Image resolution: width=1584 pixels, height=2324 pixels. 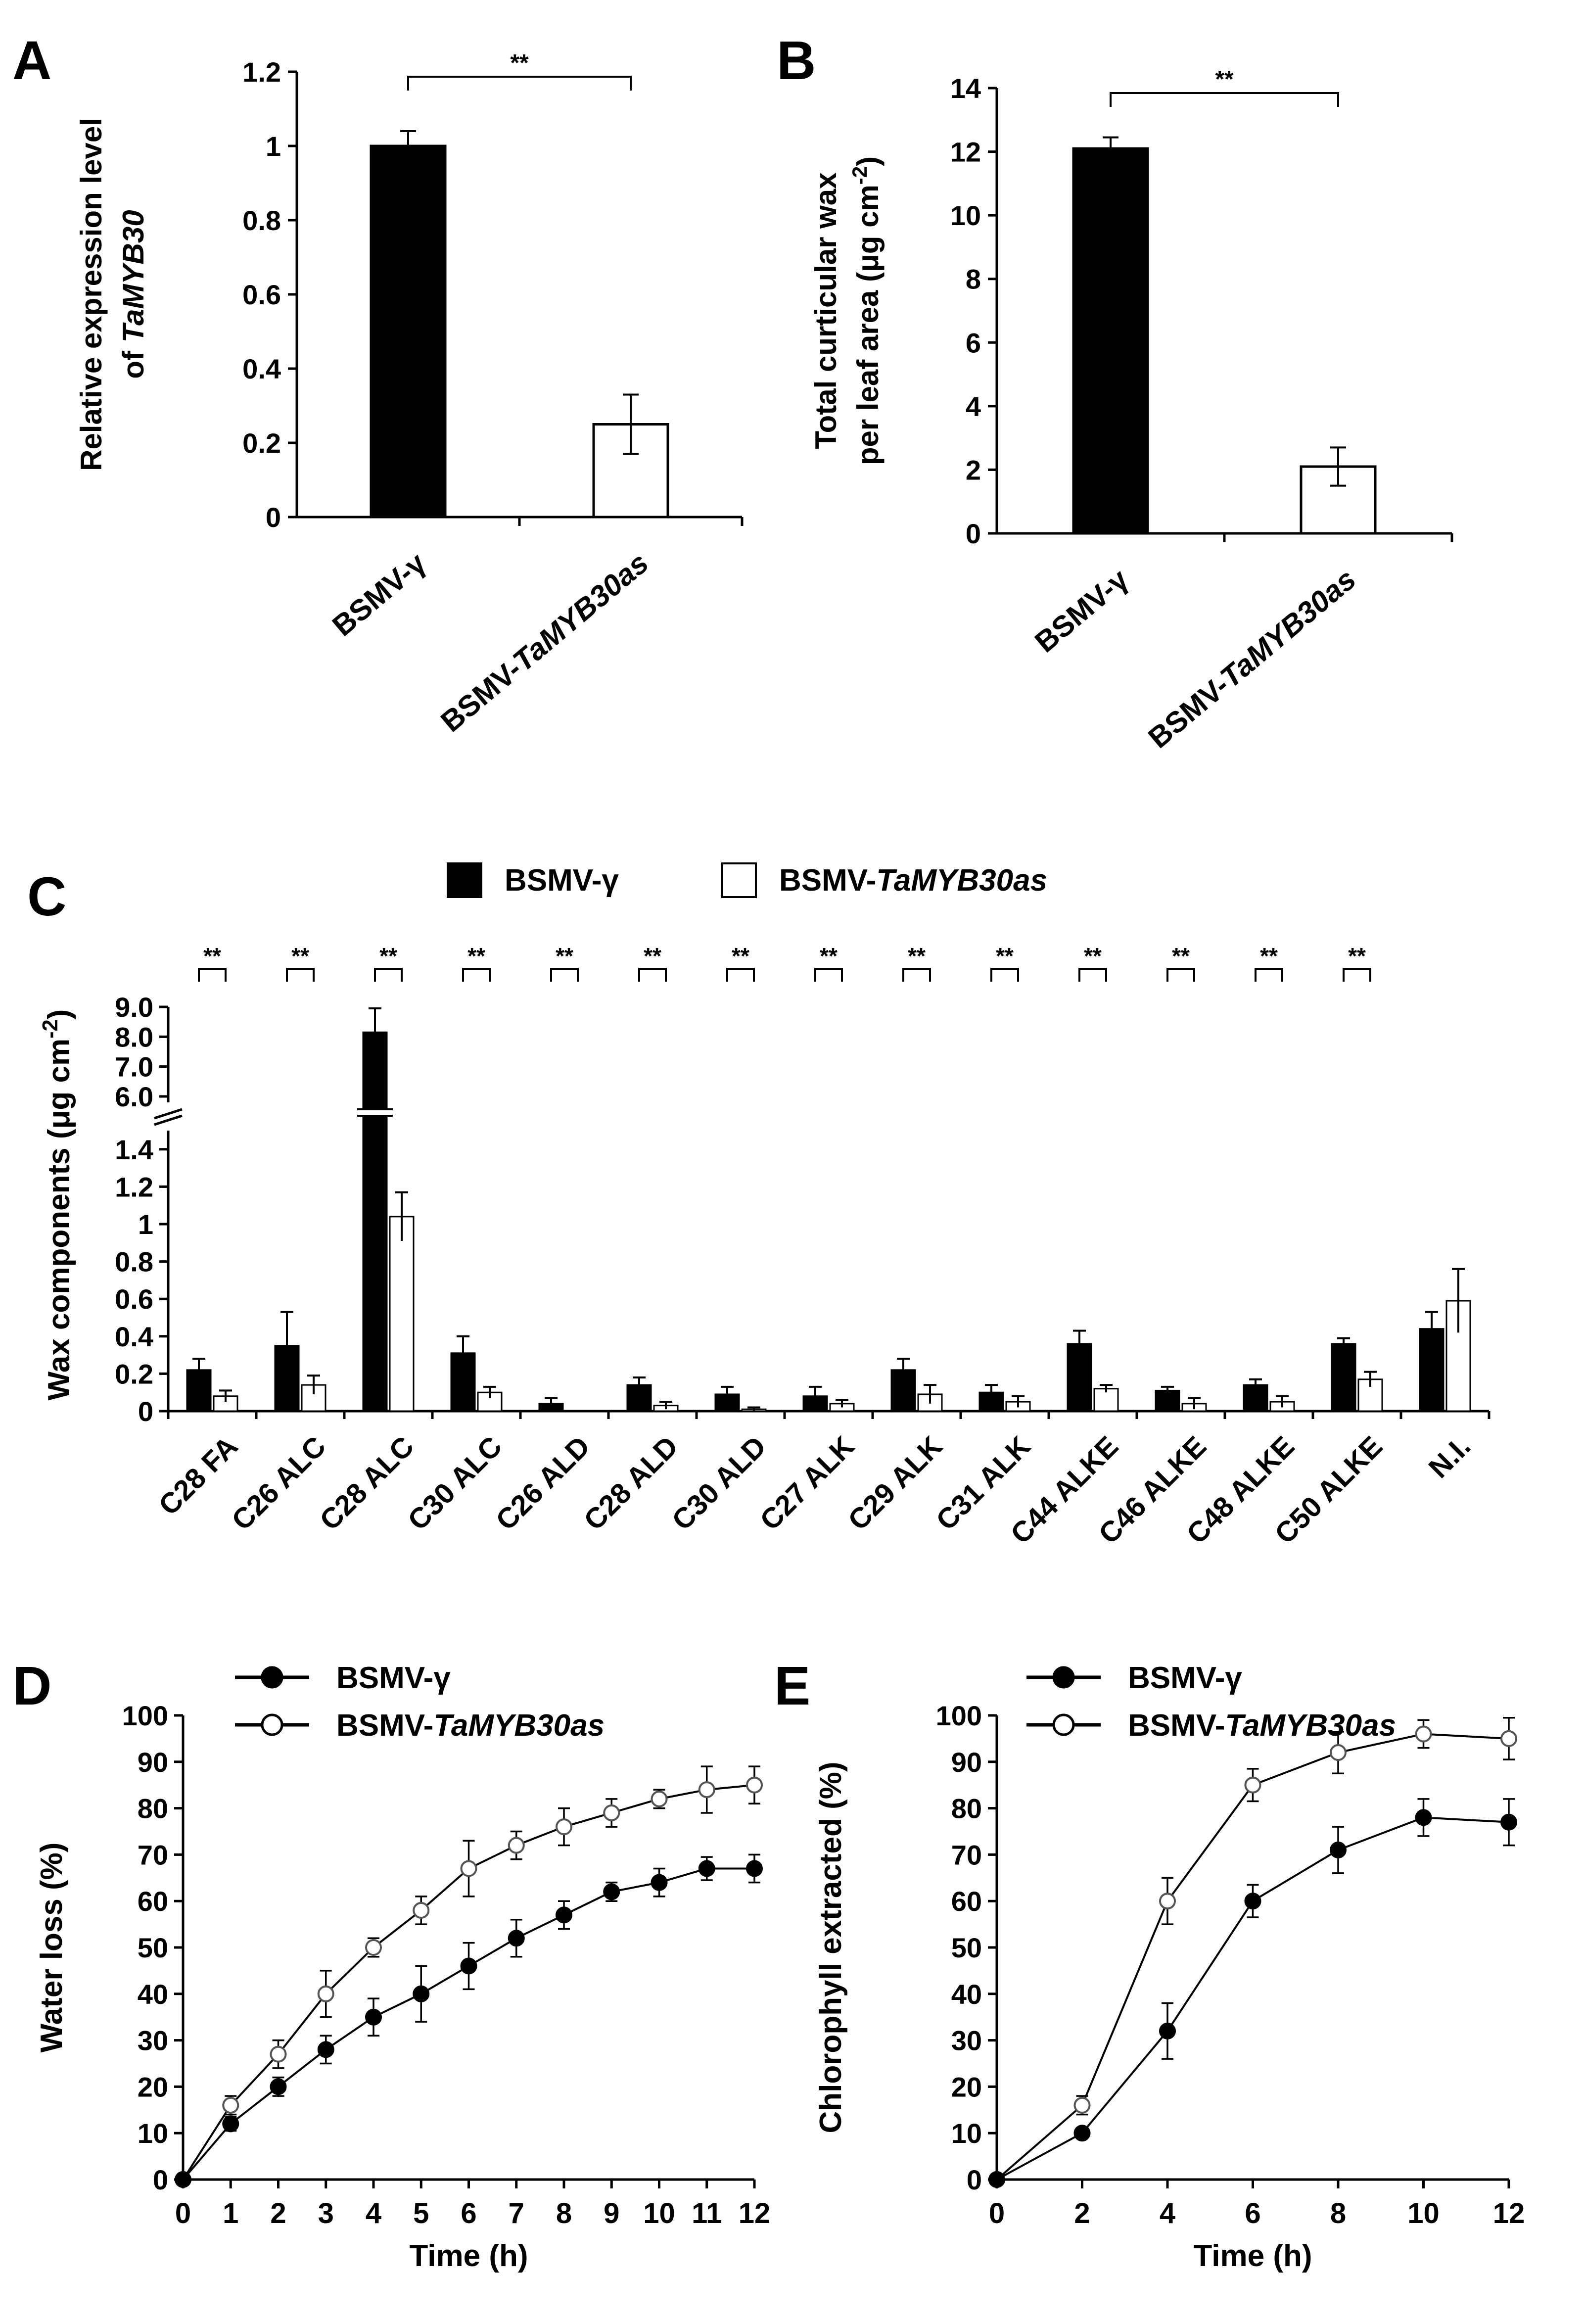 I want to click on x-tick-label: 11, so click(x=707, y=2213).